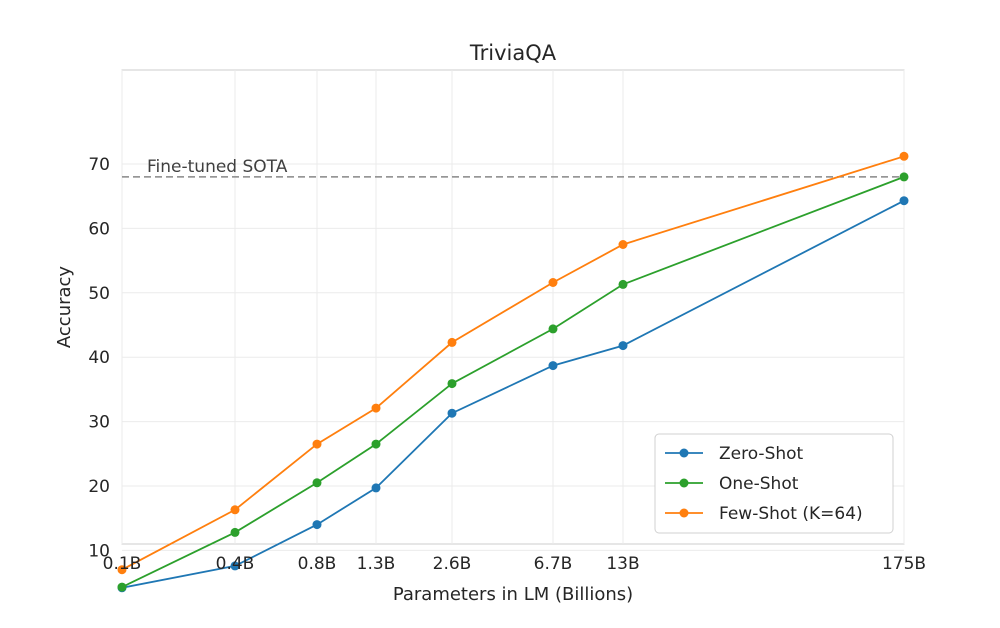 The height and width of the screenshot is (628, 1000). Describe the element at coordinates (791, 514) in the screenshot. I see `legend-label: Few-Shot (K=64)` at that location.